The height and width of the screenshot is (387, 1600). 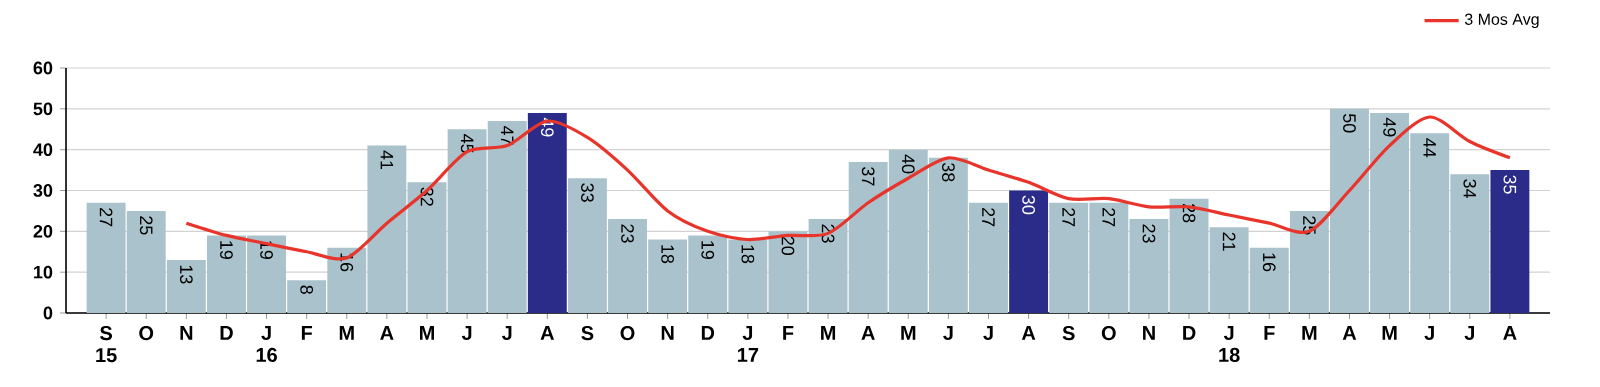 What do you see at coordinates (43, 109) in the screenshot?
I see `y-tick-label: 50` at bounding box center [43, 109].